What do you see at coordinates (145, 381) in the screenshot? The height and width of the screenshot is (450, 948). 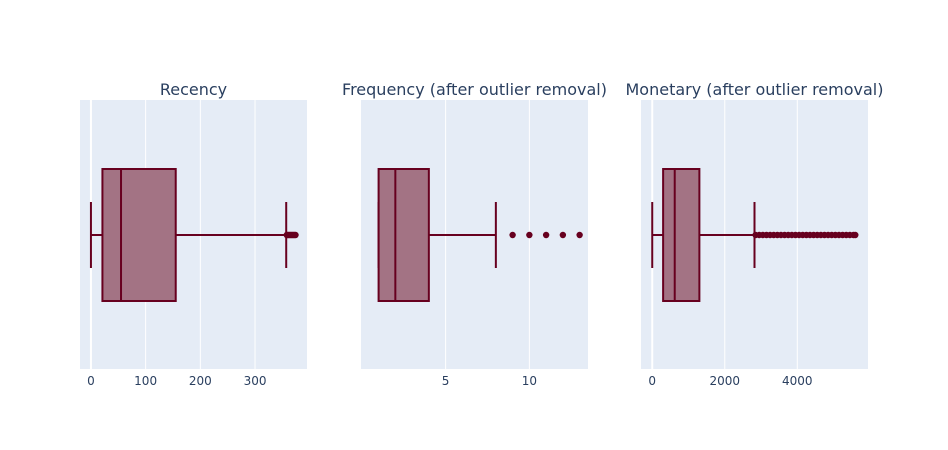 I see `x-tick-label: 100` at bounding box center [145, 381].